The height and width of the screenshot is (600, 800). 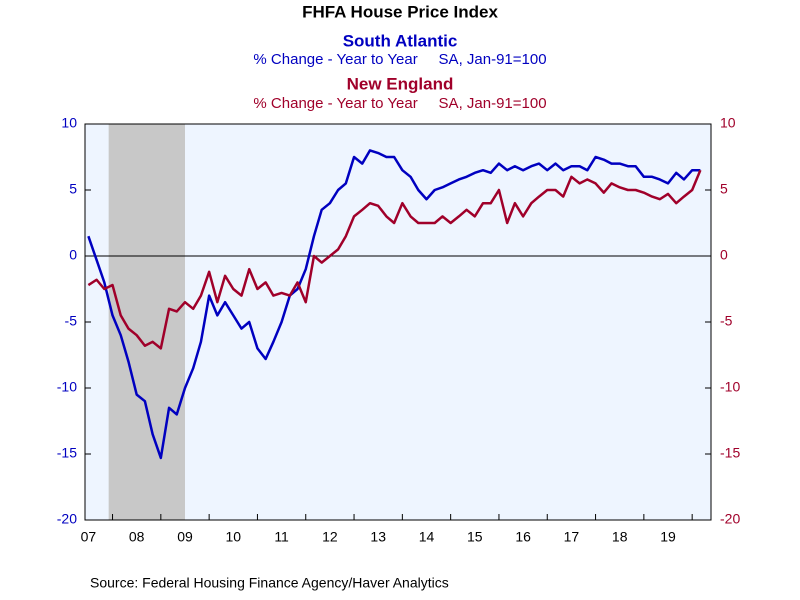 What do you see at coordinates (73, 255) in the screenshot?
I see `y-tick-label: 0` at bounding box center [73, 255].